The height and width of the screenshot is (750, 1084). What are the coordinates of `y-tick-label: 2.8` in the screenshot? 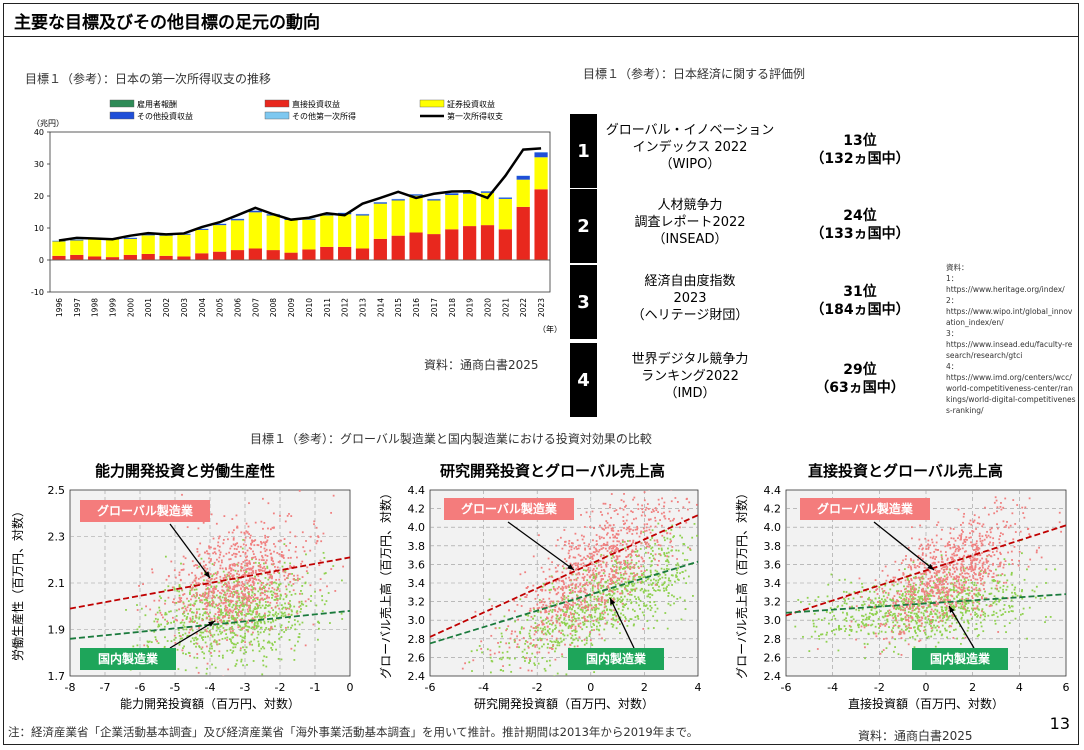 It's located at (773, 639).